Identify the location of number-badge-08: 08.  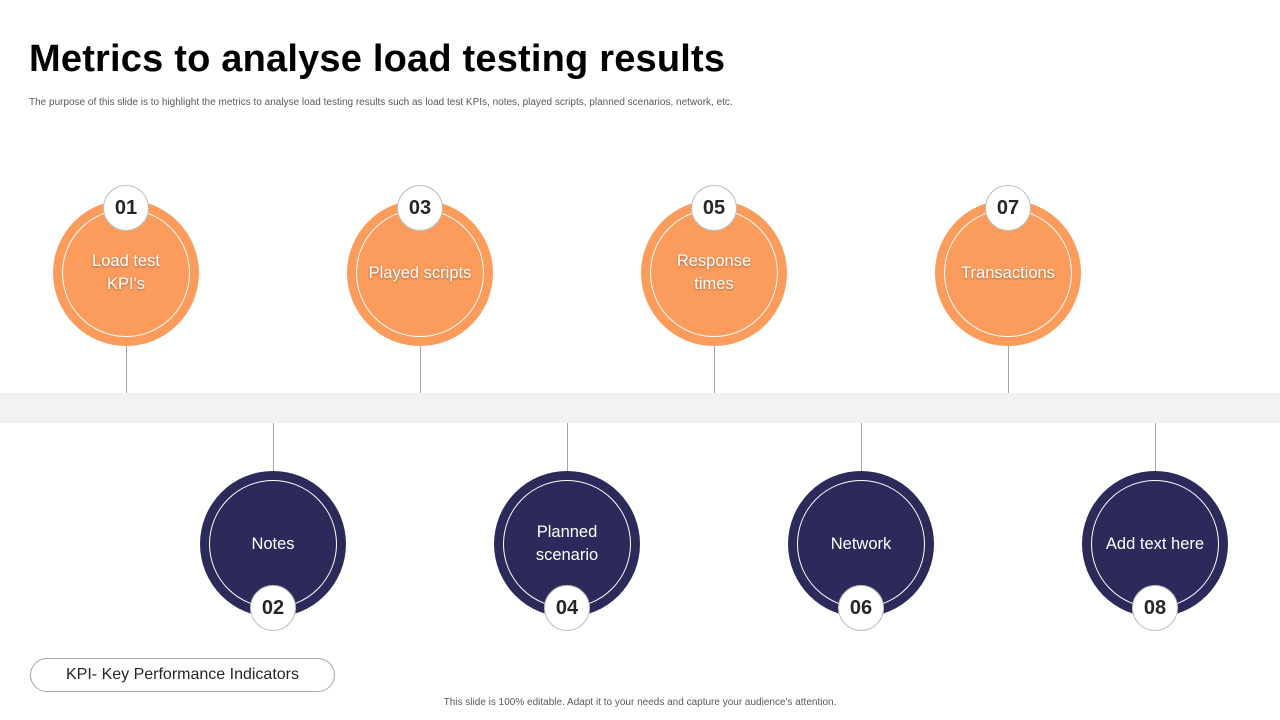
(1155, 608).